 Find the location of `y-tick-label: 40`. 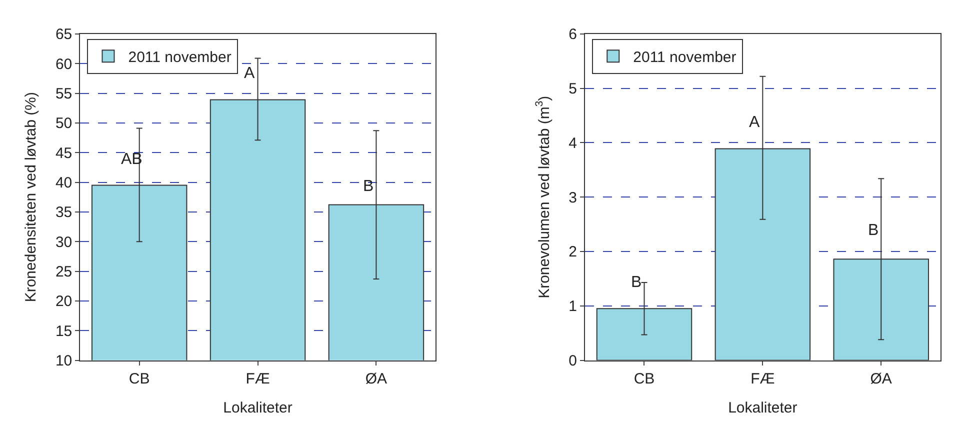

y-tick-label: 40 is located at coordinates (63, 183).